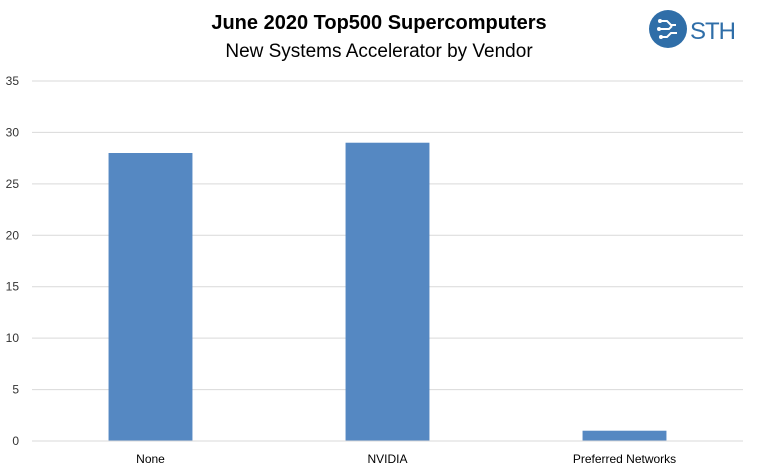  I want to click on y-tick-label: 15, so click(13, 287).